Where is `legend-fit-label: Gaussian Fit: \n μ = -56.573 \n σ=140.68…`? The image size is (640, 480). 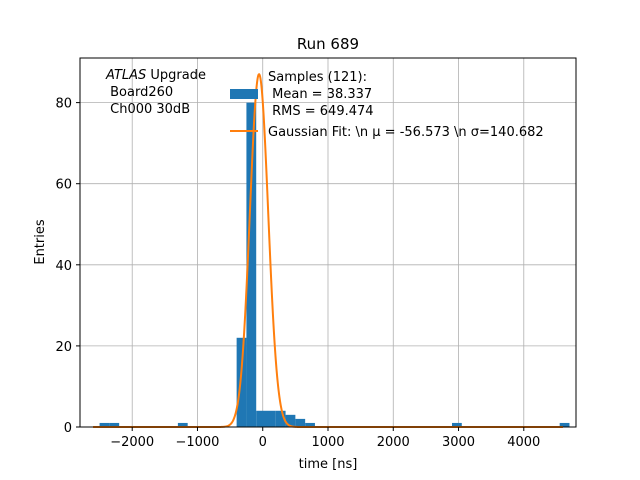
legend-fit-label: Gaussian Fit: \n μ = -56.573 \n σ=140.68… is located at coordinates (406, 132).